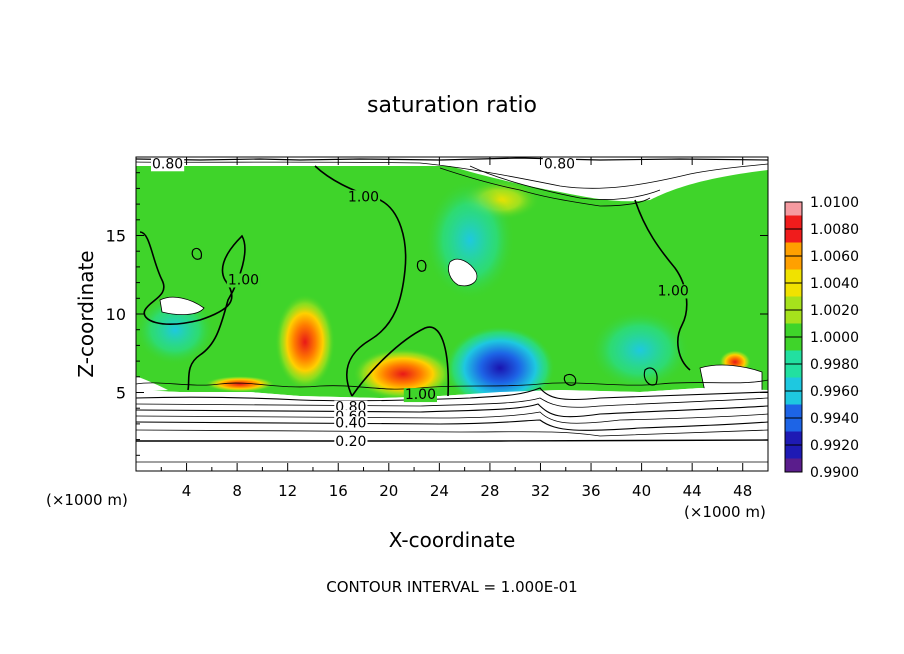  Describe the element at coordinates (834, 392) in the screenshot. I see `colorbar-label: 0.9960` at that location.